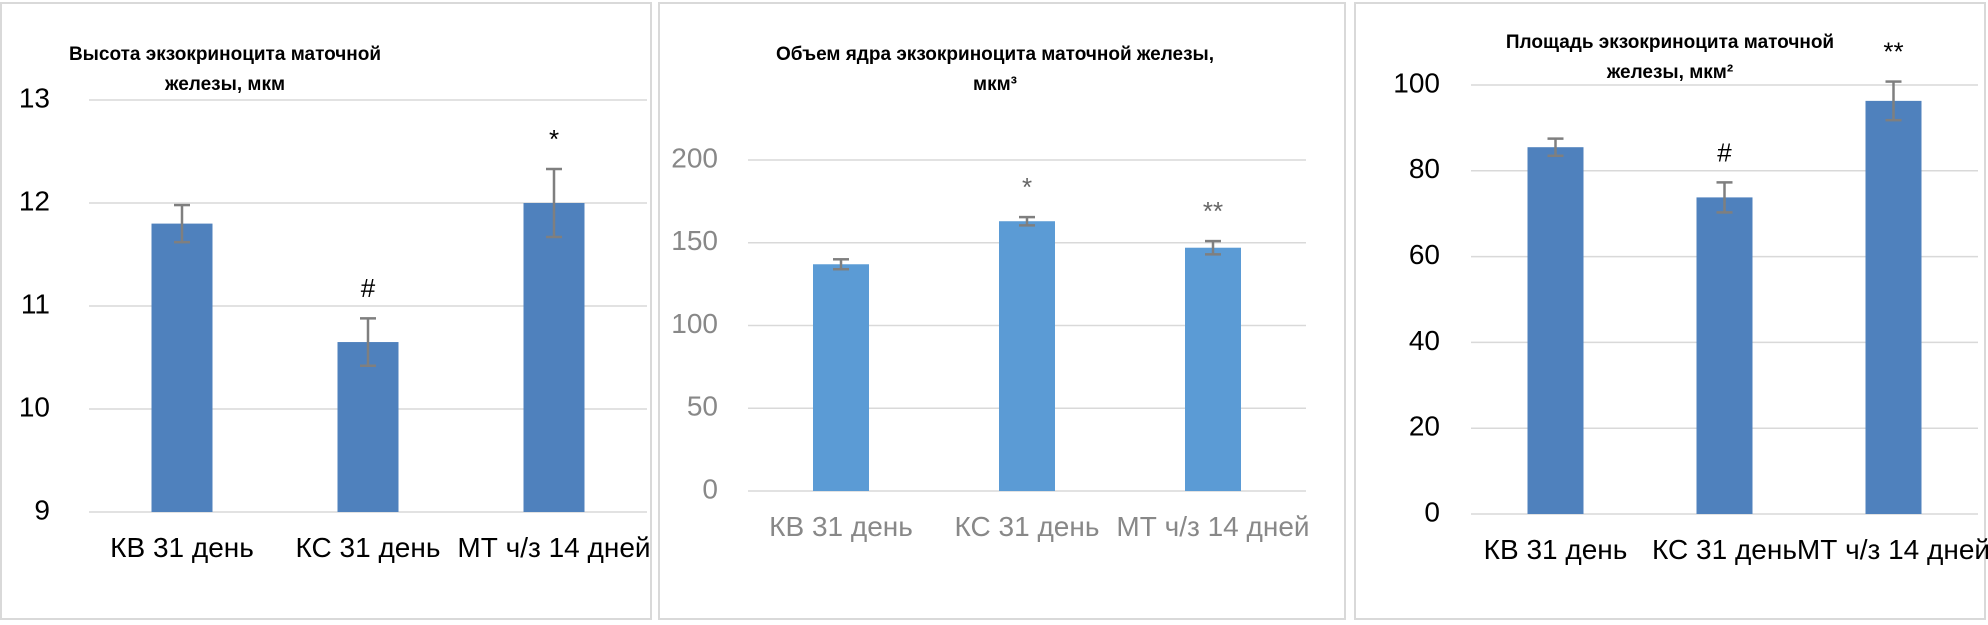  Describe the element at coordinates (1424, 254) in the screenshot. I see `y-tick-label: 60` at that location.